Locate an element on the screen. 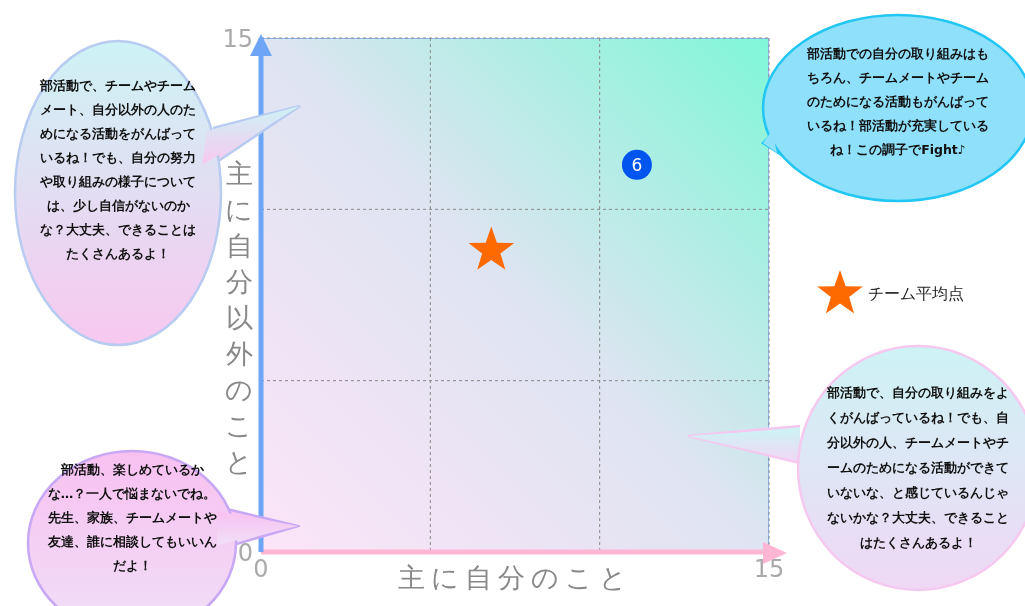 The height and width of the screenshot is (606, 1025). text: チーム平均点 is located at coordinates (916, 294).